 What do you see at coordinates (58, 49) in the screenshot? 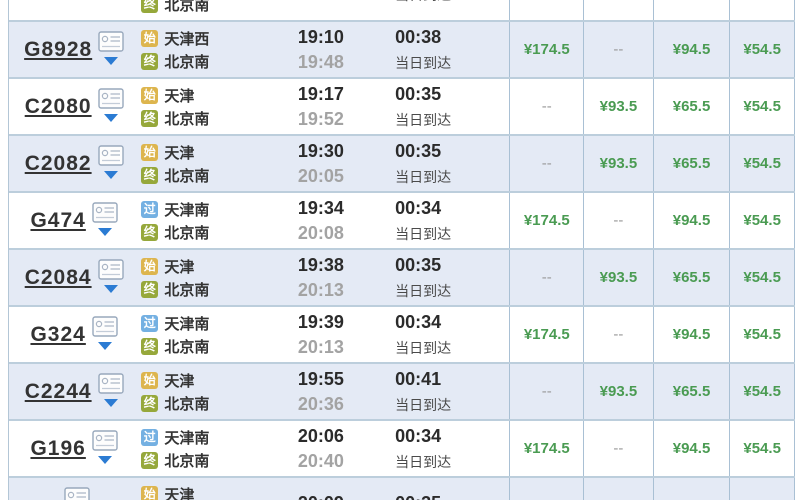
I see `train-number-link: G8928` at bounding box center [58, 49].